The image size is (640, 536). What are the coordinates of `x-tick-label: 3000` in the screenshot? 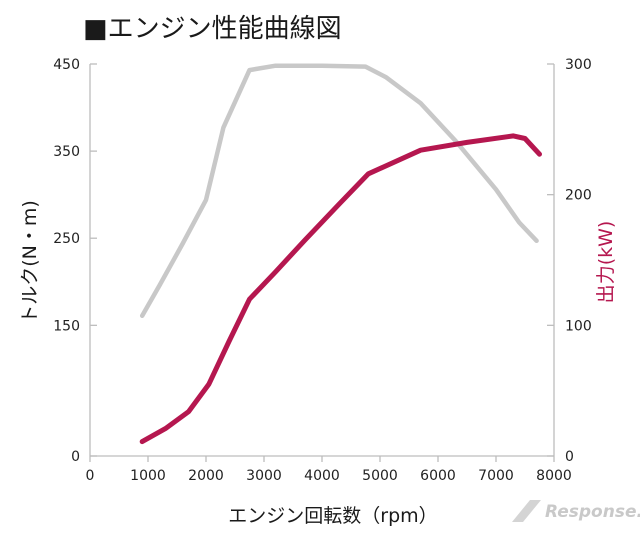 It's located at (264, 476).